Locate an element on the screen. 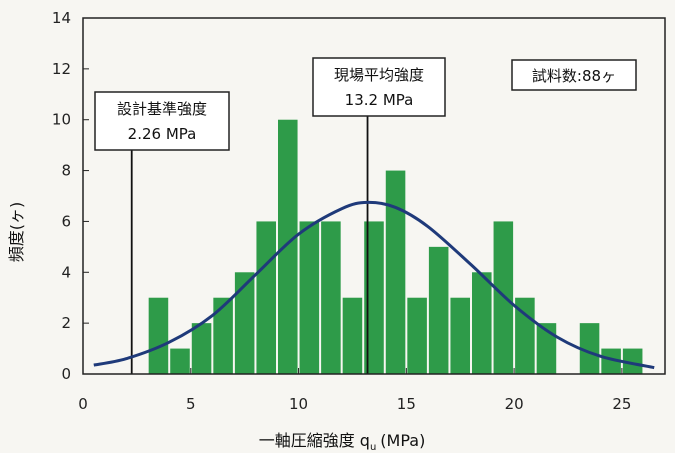 This screenshot has height=453, width=675. x-tick-label: 15 is located at coordinates (406, 404).